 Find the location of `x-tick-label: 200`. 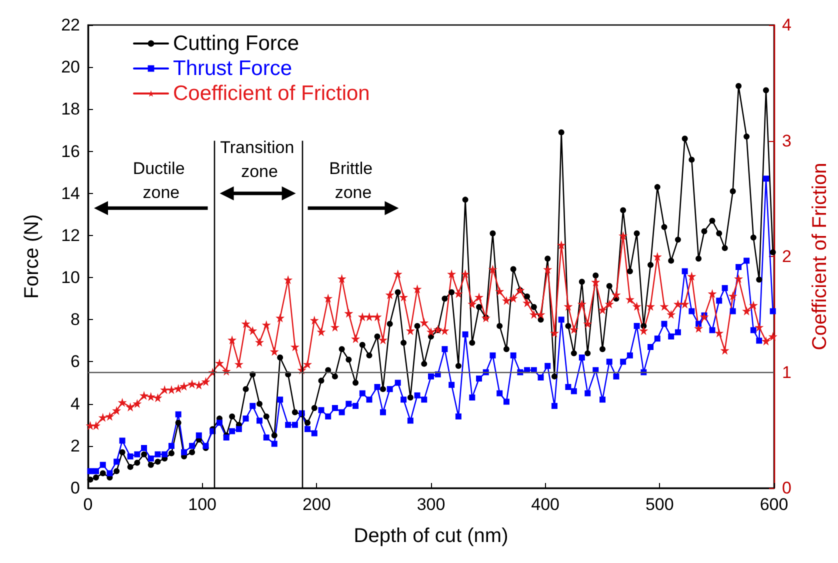

x-tick-label: 200 is located at coordinates (316, 504).